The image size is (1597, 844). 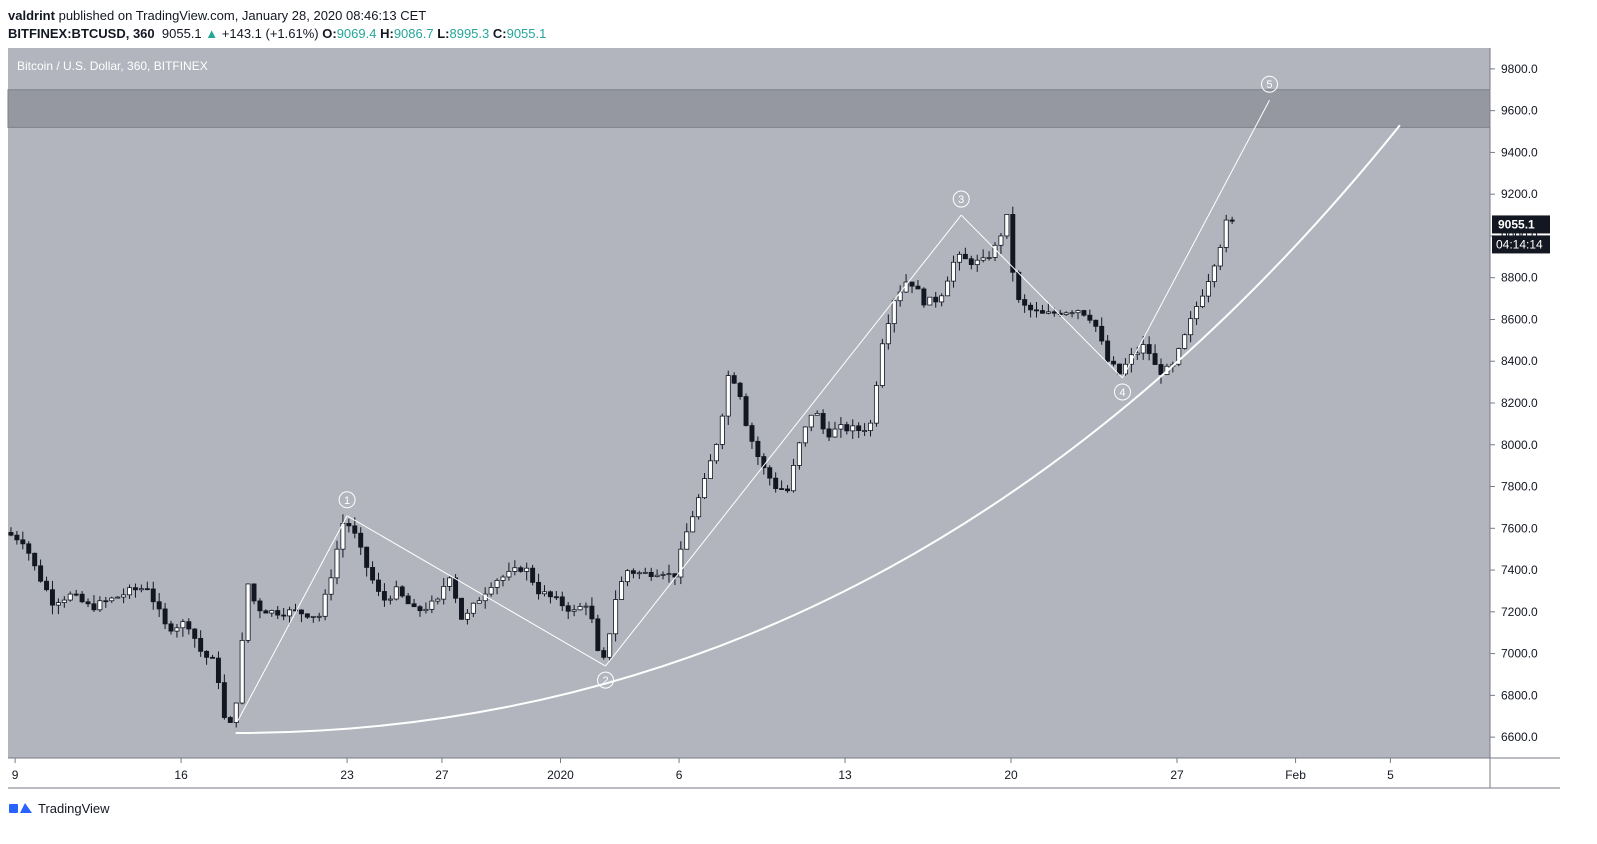 What do you see at coordinates (1519, 111) in the screenshot?
I see `y-tick-label: 9600.0` at bounding box center [1519, 111].